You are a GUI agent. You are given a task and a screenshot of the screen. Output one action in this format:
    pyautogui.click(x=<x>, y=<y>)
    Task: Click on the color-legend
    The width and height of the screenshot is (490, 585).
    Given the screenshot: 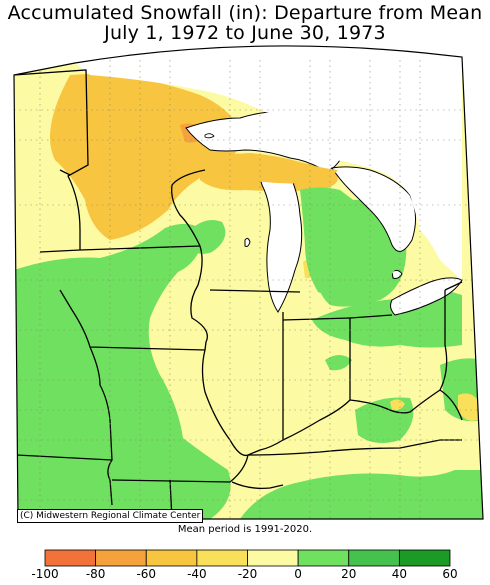 What is the action you would take?
    pyautogui.click(x=247, y=558)
    